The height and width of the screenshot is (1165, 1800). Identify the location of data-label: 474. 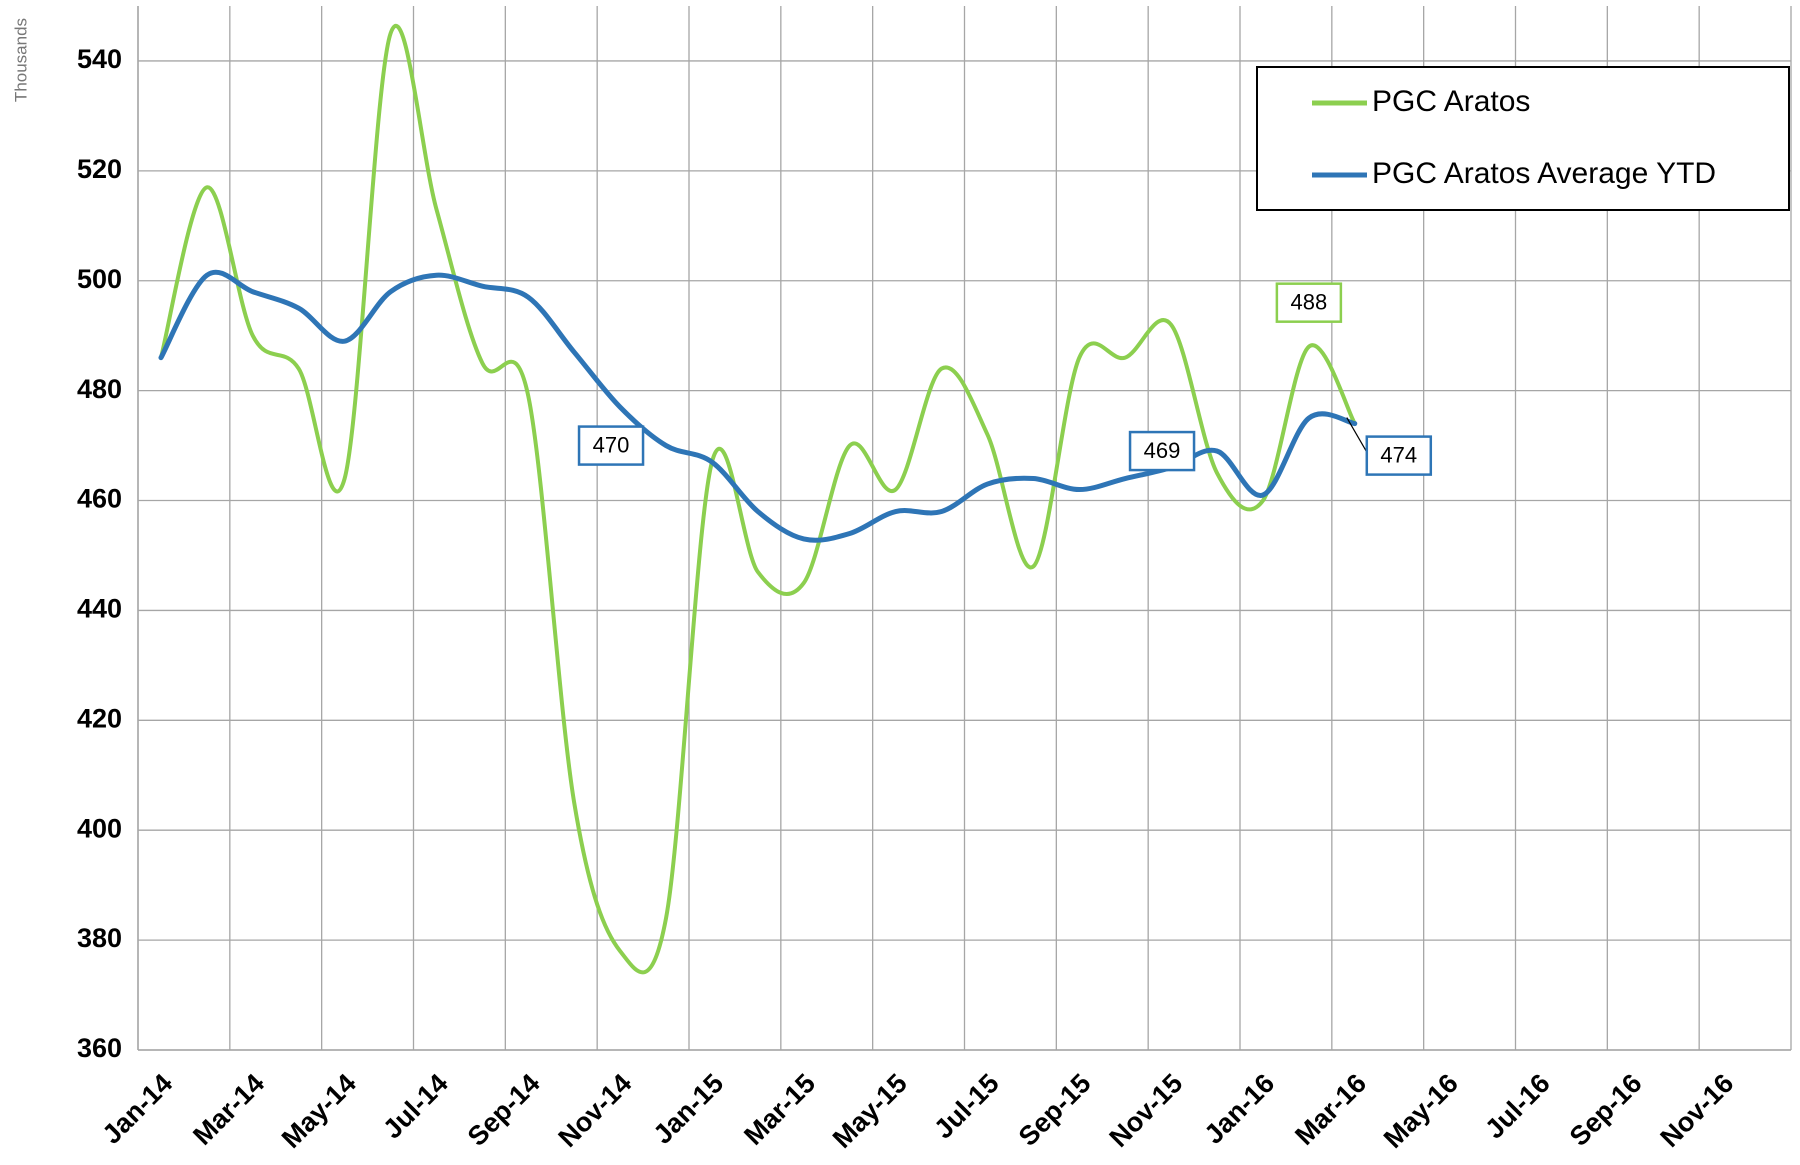
(1389, 446).